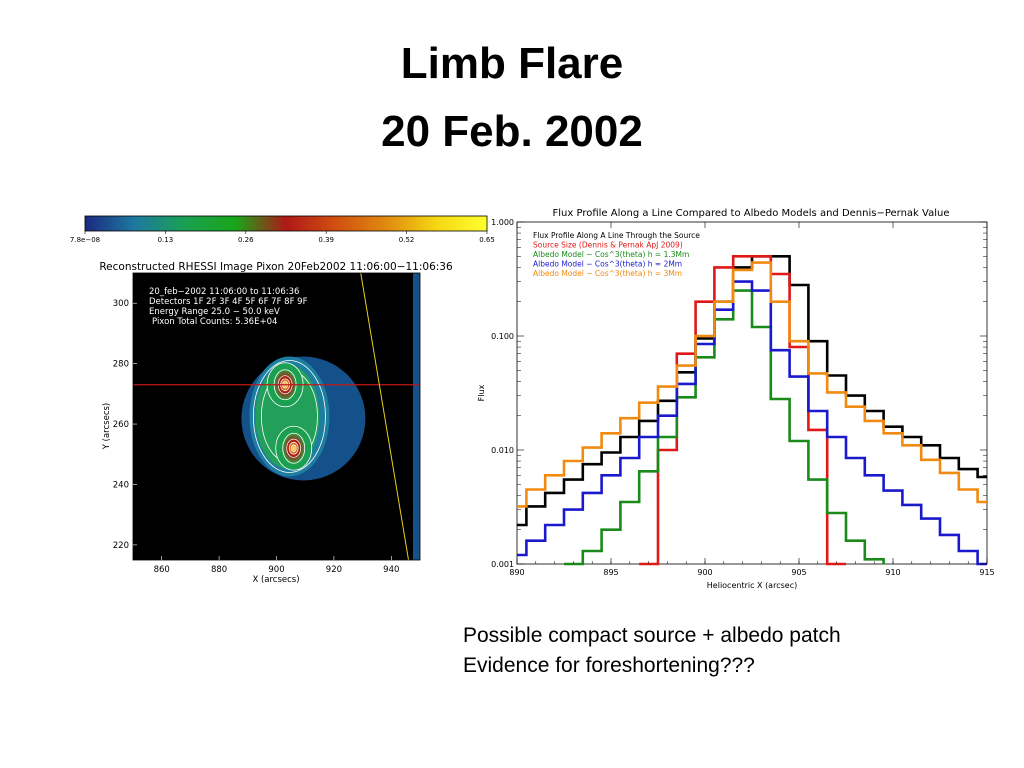 Image resolution: width=1024 pixels, height=768 pixels. What do you see at coordinates (85, 240) in the screenshot?
I see `colorbar-tick-label: 7.8e−08` at bounding box center [85, 240].